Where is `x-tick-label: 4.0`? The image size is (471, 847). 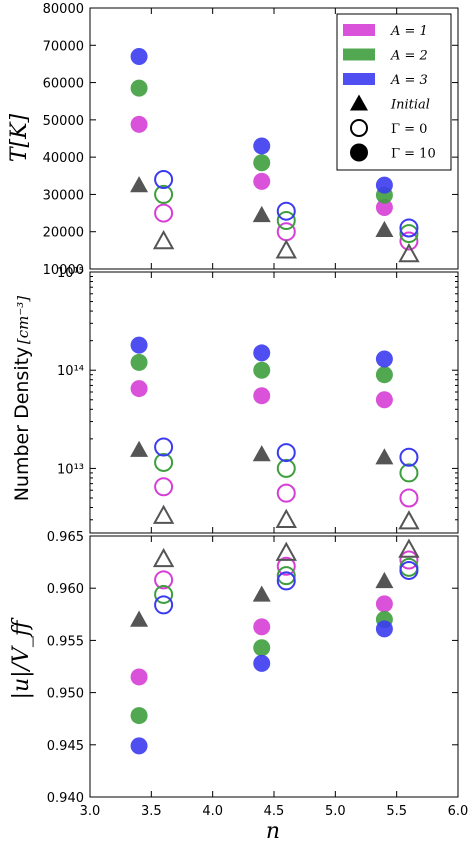 x-tick-label: 4.0 is located at coordinates (212, 811).